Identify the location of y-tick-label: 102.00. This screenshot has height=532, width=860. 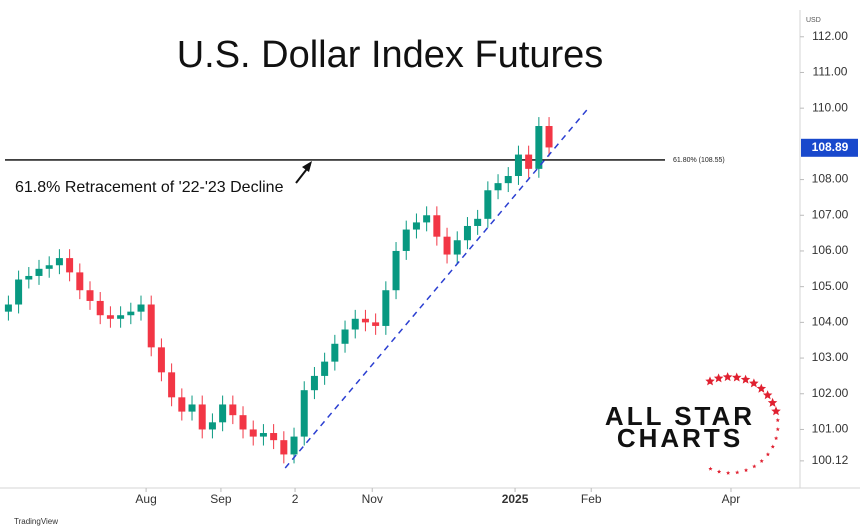
(830, 393).